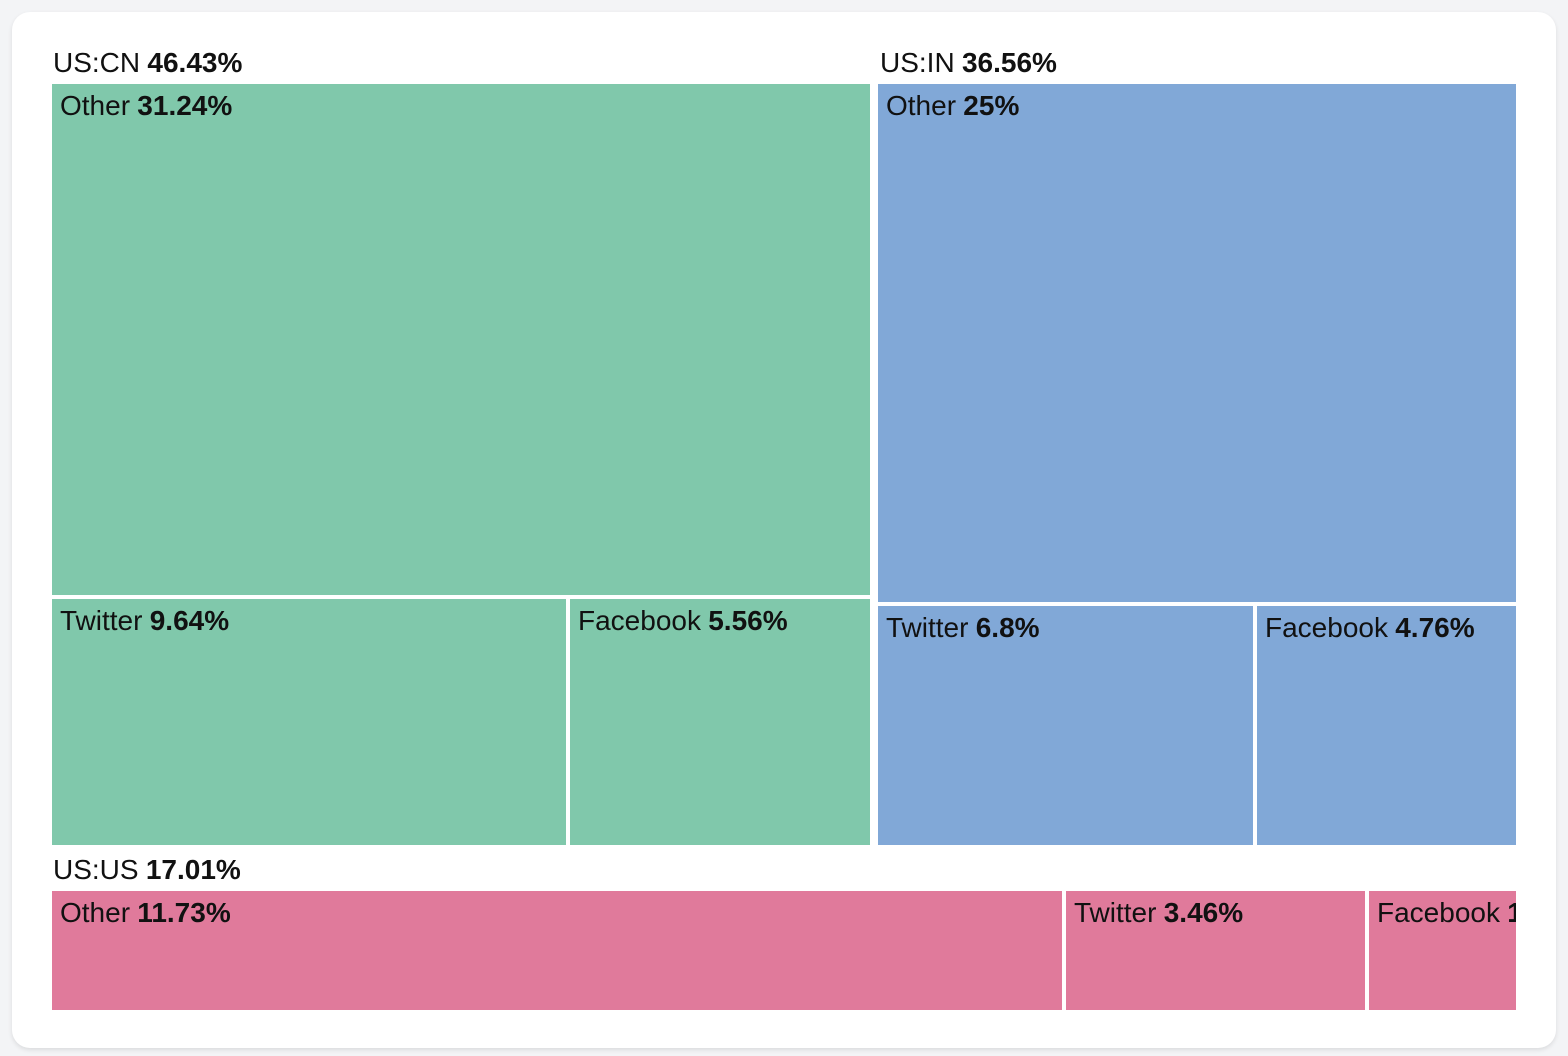 The width and height of the screenshot is (1568, 1056). What do you see at coordinates (991, 105) in the screenshot?
I see `cell-percent: 25%` at bounding box center [991, 105].